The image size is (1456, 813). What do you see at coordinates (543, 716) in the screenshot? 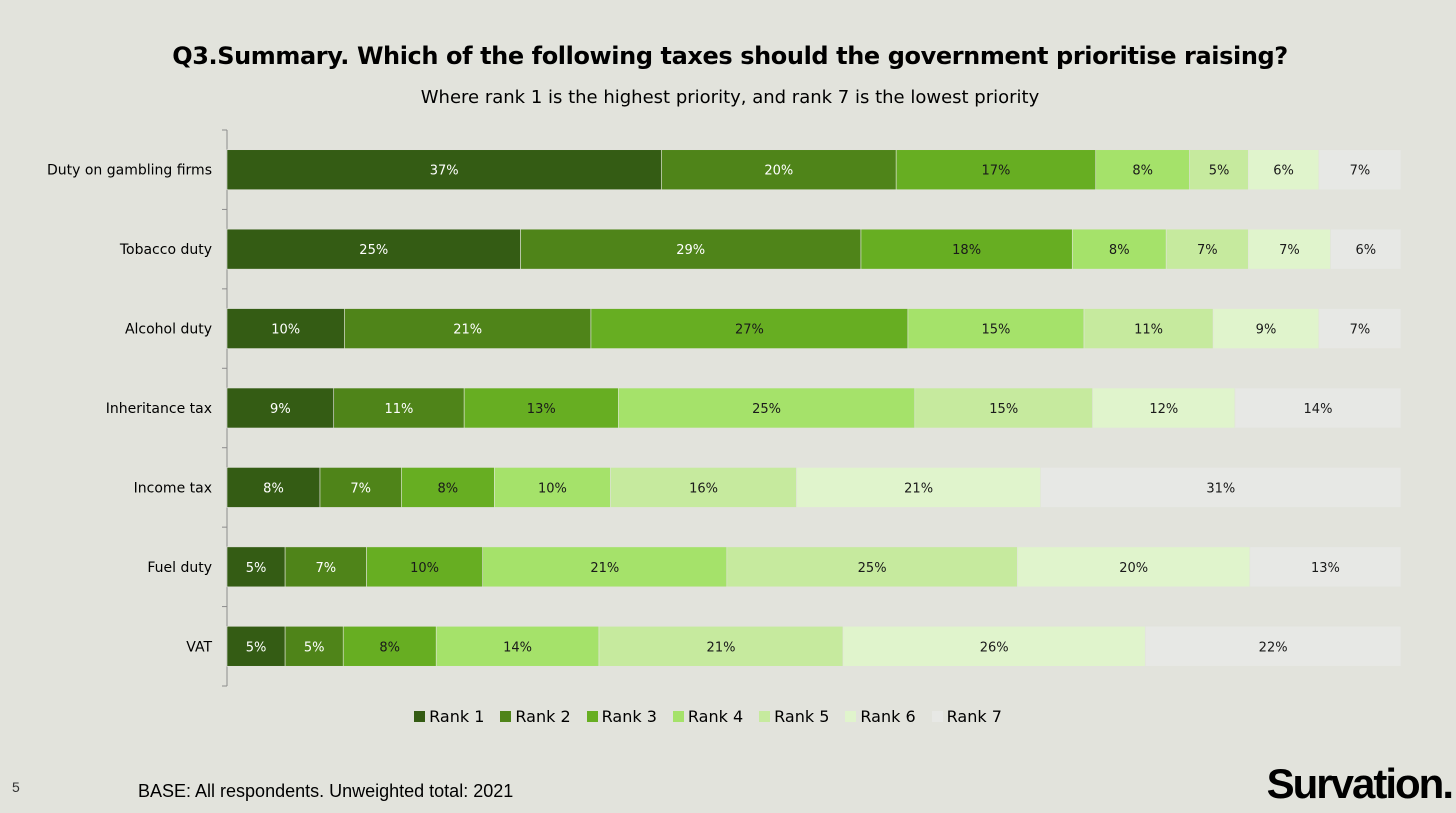
I see `legend-label: Rank 2` at bounding box center [543, 716].